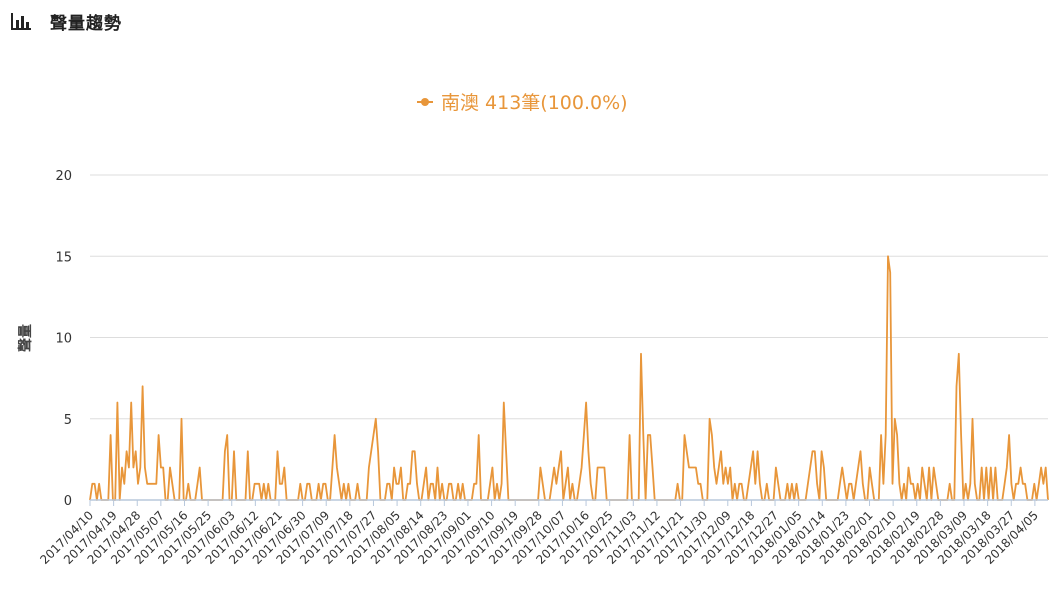  Describe the element at coordinates (21, 21) in the screenshot. I see `bar-chart-icon` at that location.